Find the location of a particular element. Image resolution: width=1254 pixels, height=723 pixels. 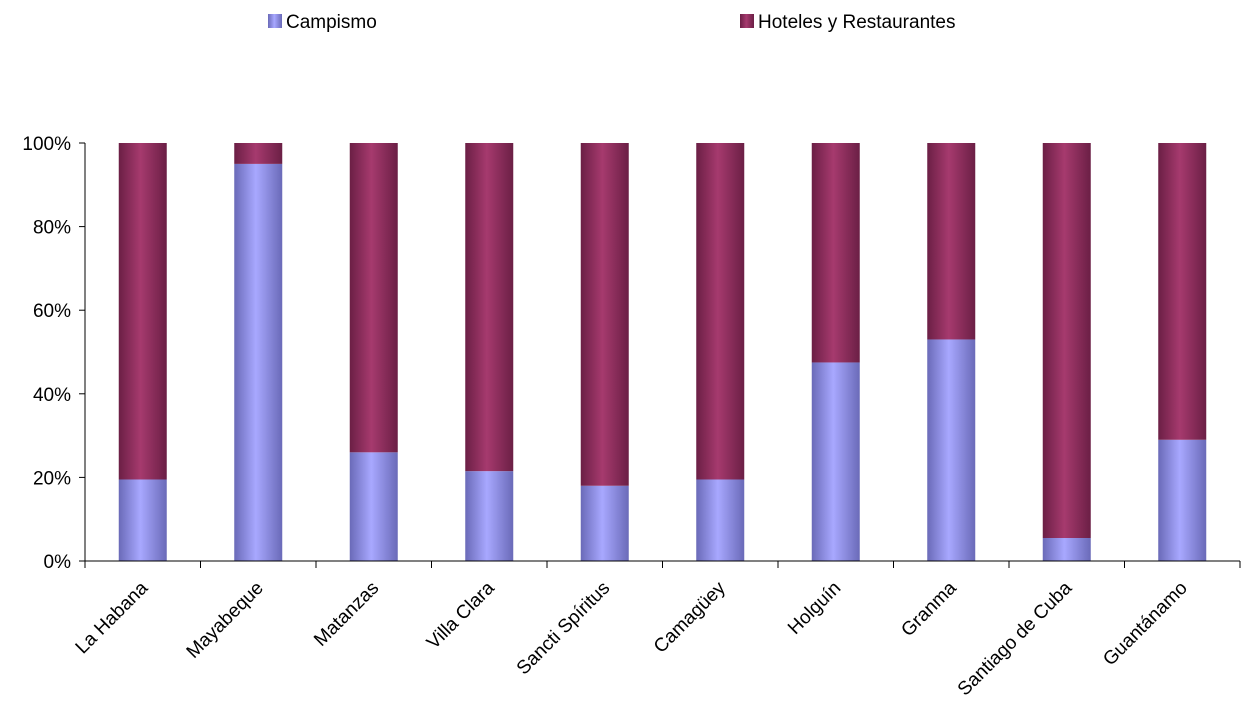

x-category-label: Mayabeque is located at coordinates (225, 620).